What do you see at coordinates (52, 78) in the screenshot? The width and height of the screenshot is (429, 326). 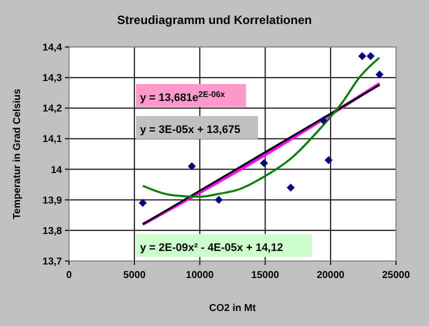 I see `y-tick-label: 14,3` at bounding box center [52, 78].